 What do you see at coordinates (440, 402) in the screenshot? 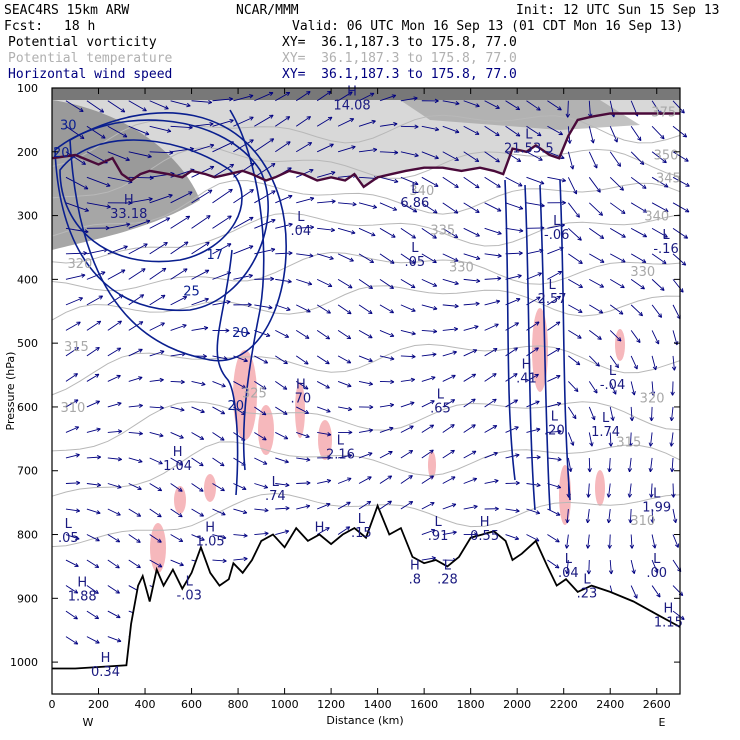
I see `extremum-marker: L.65` at bounding box center [440, 402].